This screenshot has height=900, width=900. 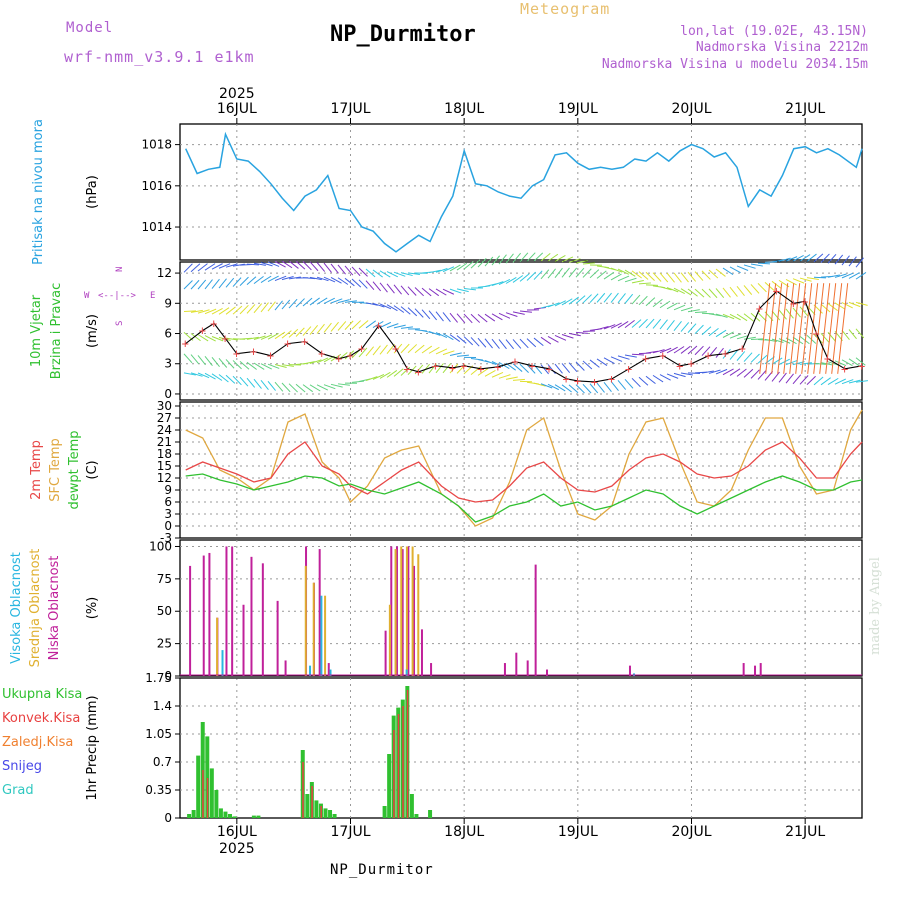 I want to click on y-tick-label-temperature: -3, so click(x=166, y=538).